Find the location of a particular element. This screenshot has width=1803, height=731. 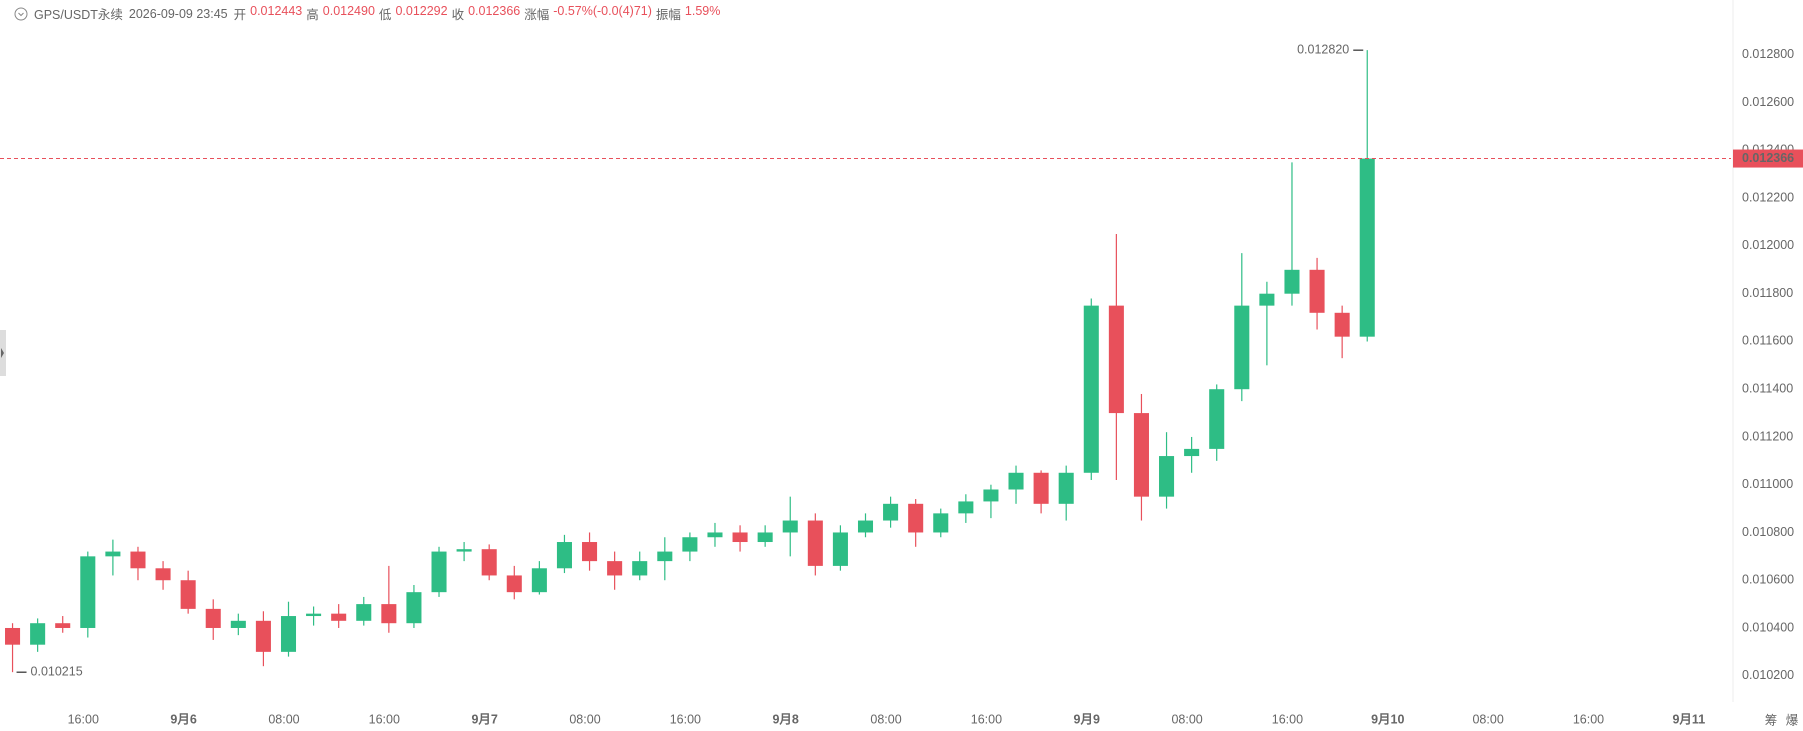

x-tick-label: 9月7 is located at coordinates (484, 719).